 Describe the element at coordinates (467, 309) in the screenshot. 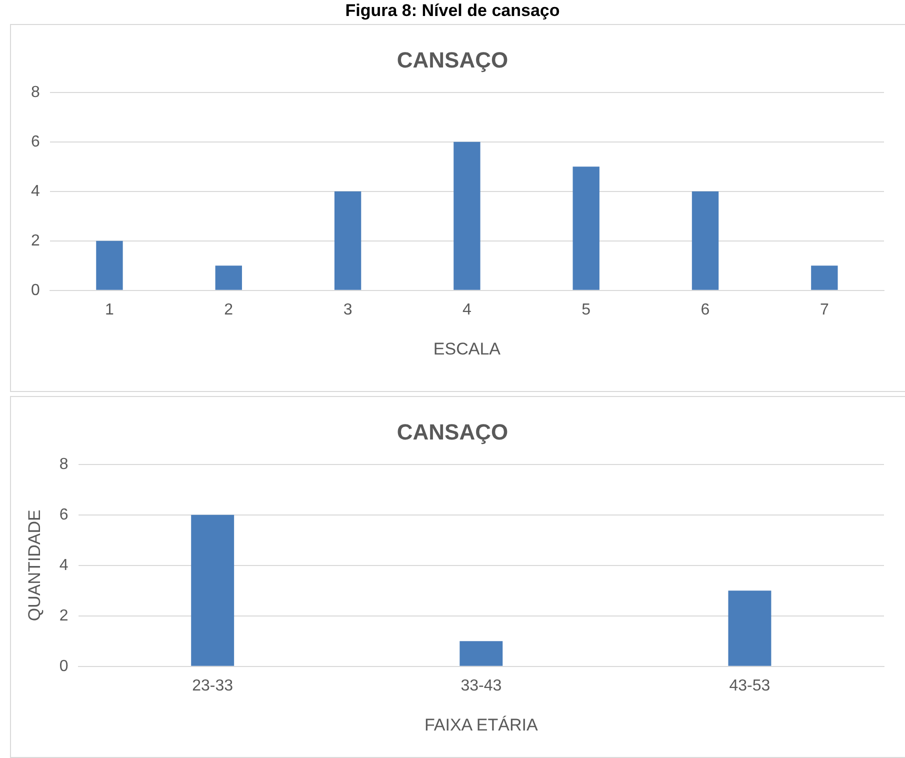

I see `x-tick-label: 4` at that location.